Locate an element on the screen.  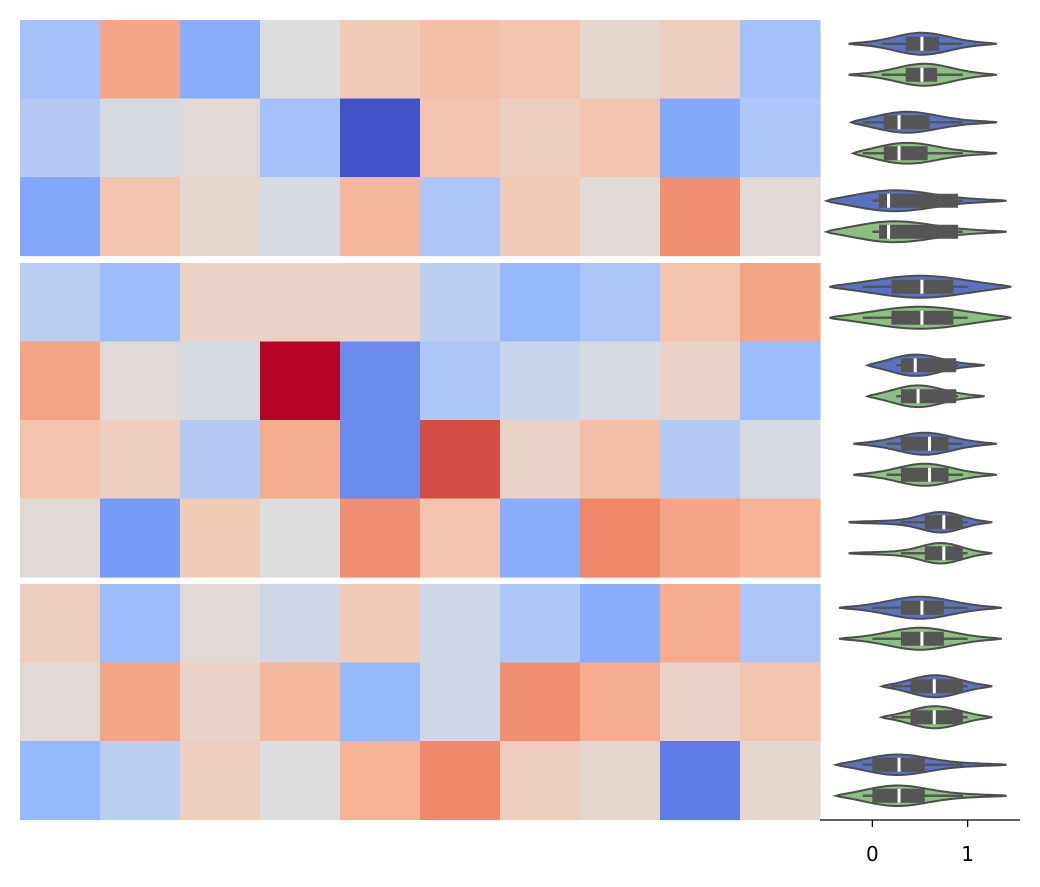
heatmap-cell-r4-c9 is located at coordinates (780, 381).